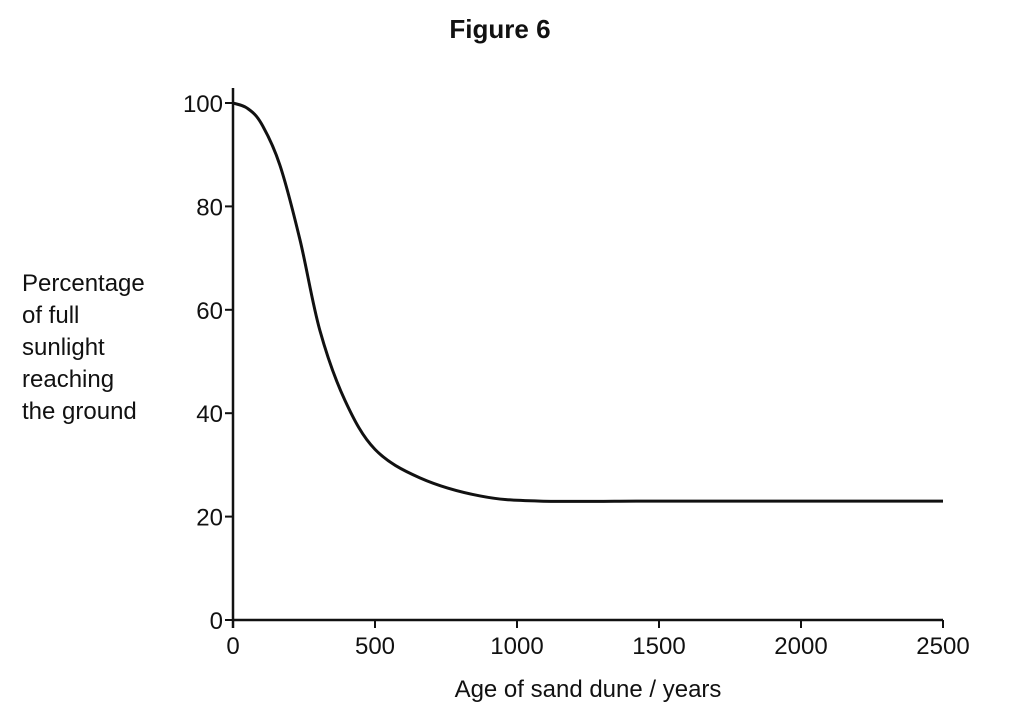 This screenshot has height=712, width=1022. What do you see at coordinates (68, 379) in the screenshot?
I see `y-axis-label-line: reaching` at bounding box center [68, 379].